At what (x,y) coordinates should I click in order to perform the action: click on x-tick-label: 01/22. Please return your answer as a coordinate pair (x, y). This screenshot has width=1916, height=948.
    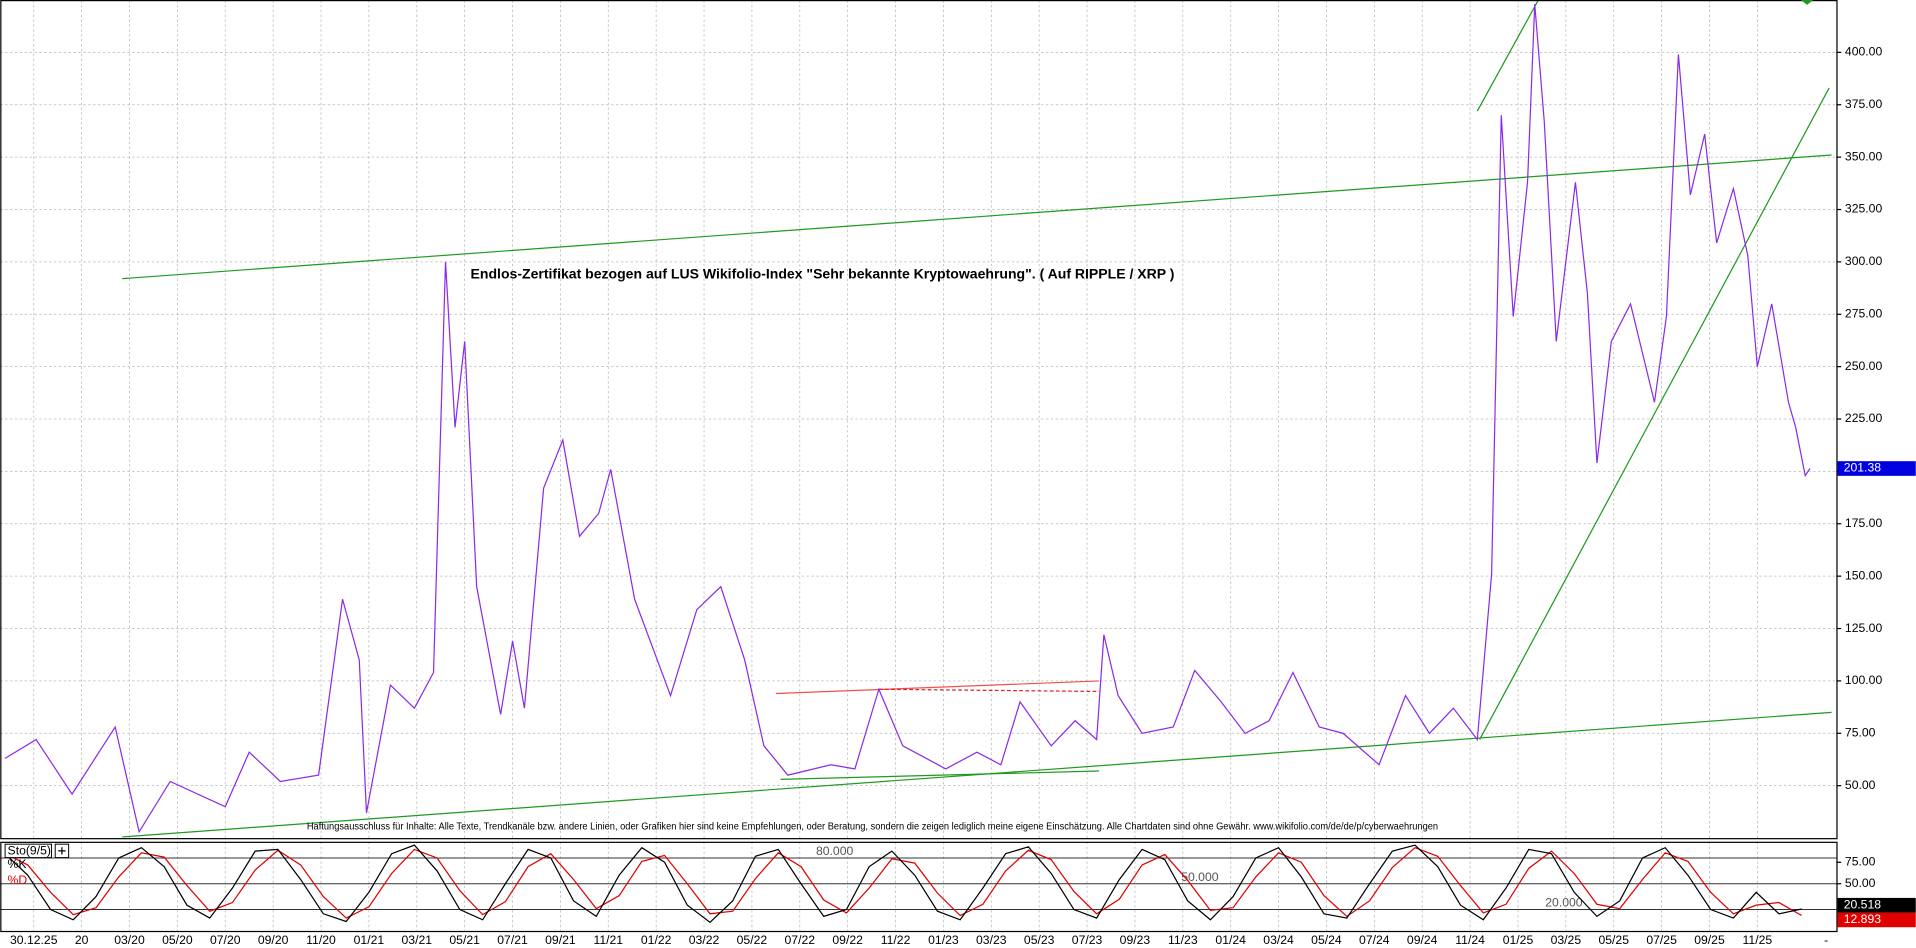
    Looking at the image, I should click on (656, 940).